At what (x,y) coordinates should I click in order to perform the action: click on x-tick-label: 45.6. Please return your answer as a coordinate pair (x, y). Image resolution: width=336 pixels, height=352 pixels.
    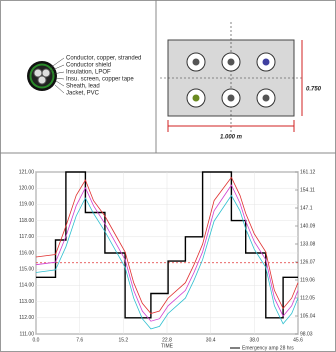
    Looking at the image, I should click on (298, 340).